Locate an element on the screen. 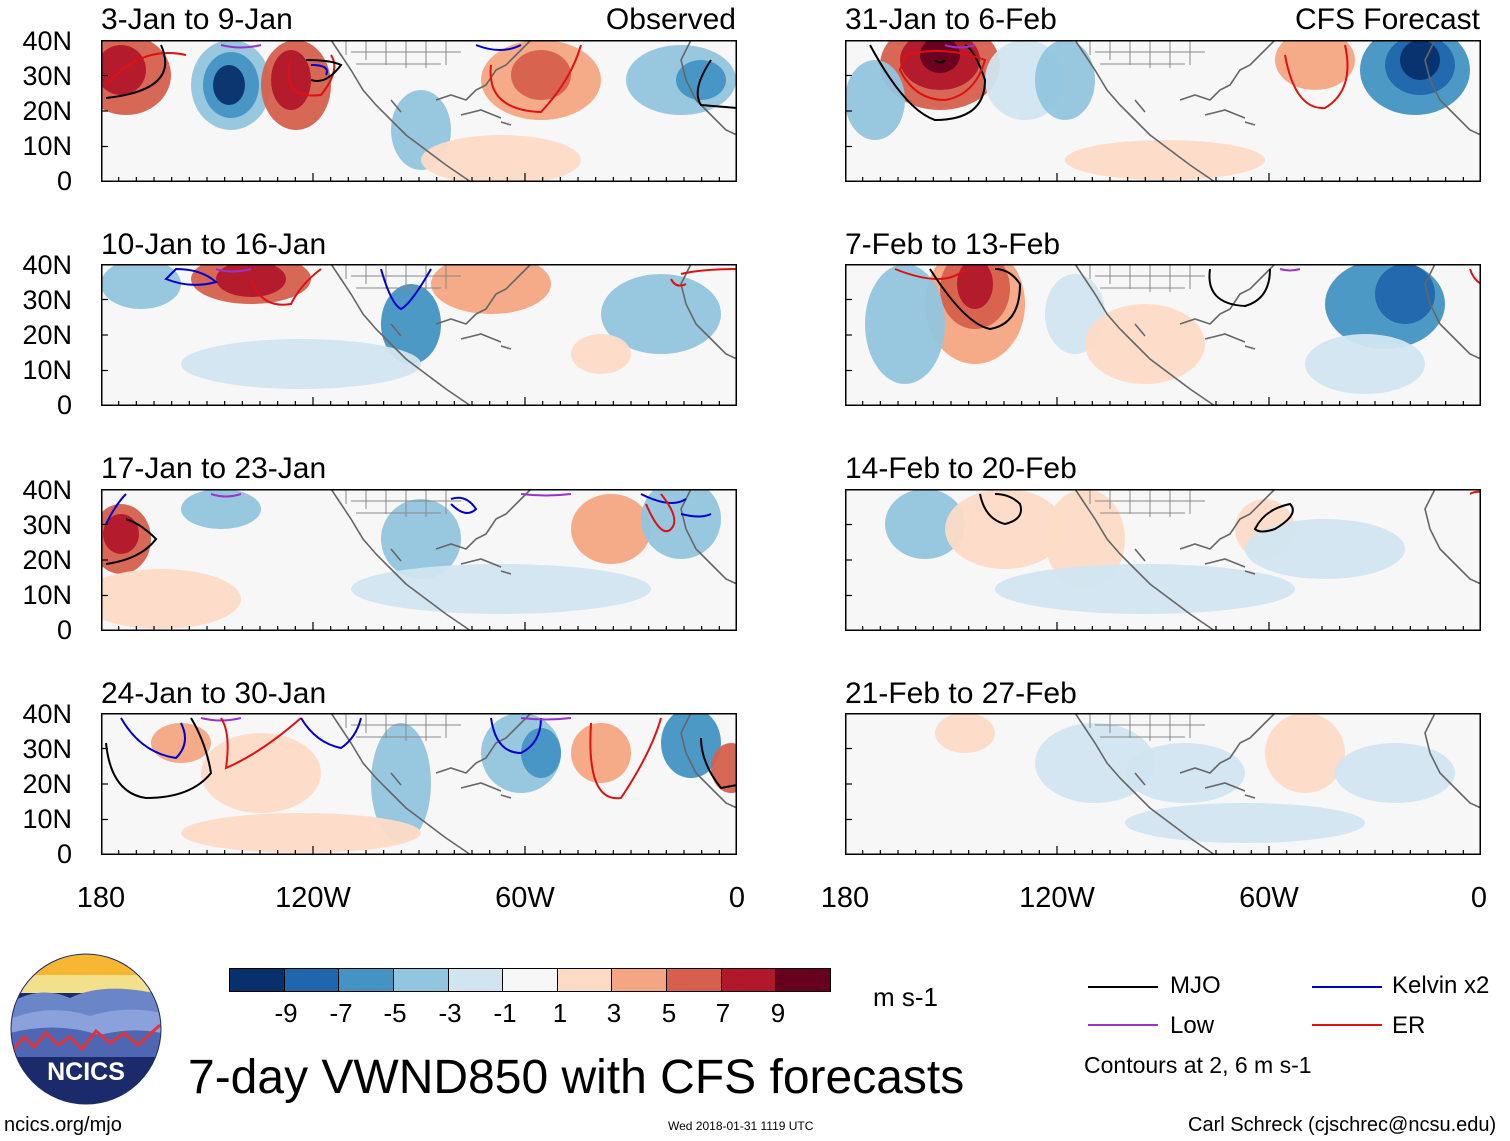  panel-title-7: 24-Jan to 30-Jan is located at coordinates (214, 693).